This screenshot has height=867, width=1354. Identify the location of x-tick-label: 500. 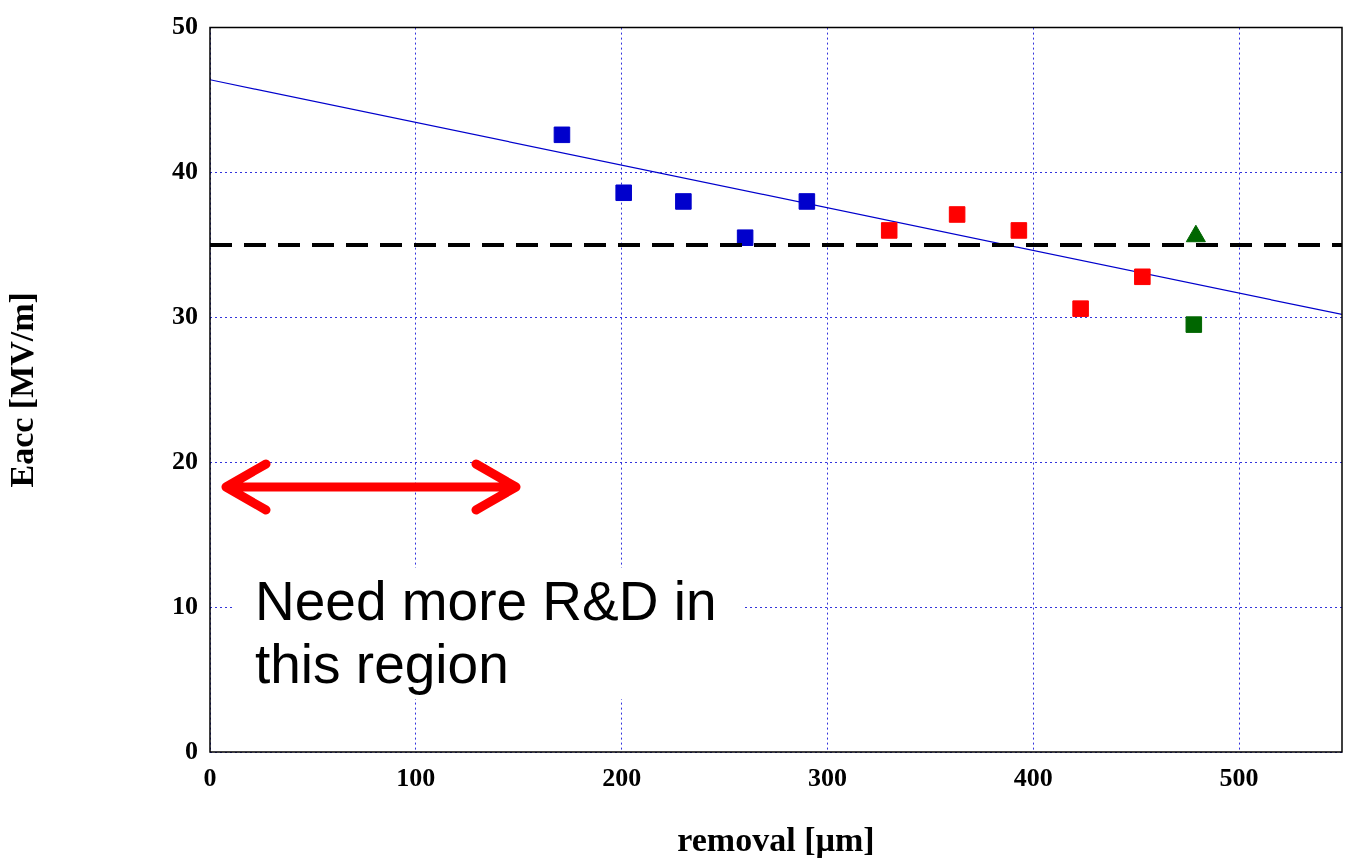
(1239, 778).